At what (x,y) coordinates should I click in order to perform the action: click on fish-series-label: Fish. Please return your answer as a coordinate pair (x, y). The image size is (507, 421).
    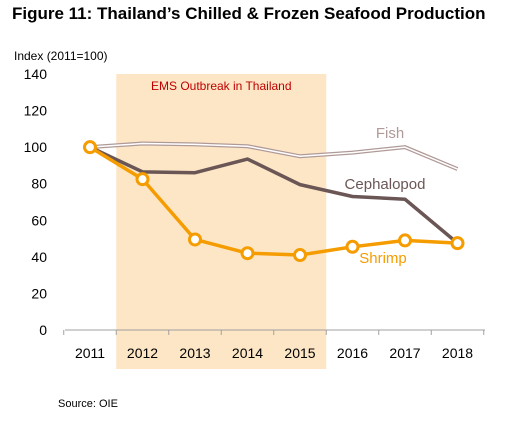
    Looking at the image, I should click on (390, 133).